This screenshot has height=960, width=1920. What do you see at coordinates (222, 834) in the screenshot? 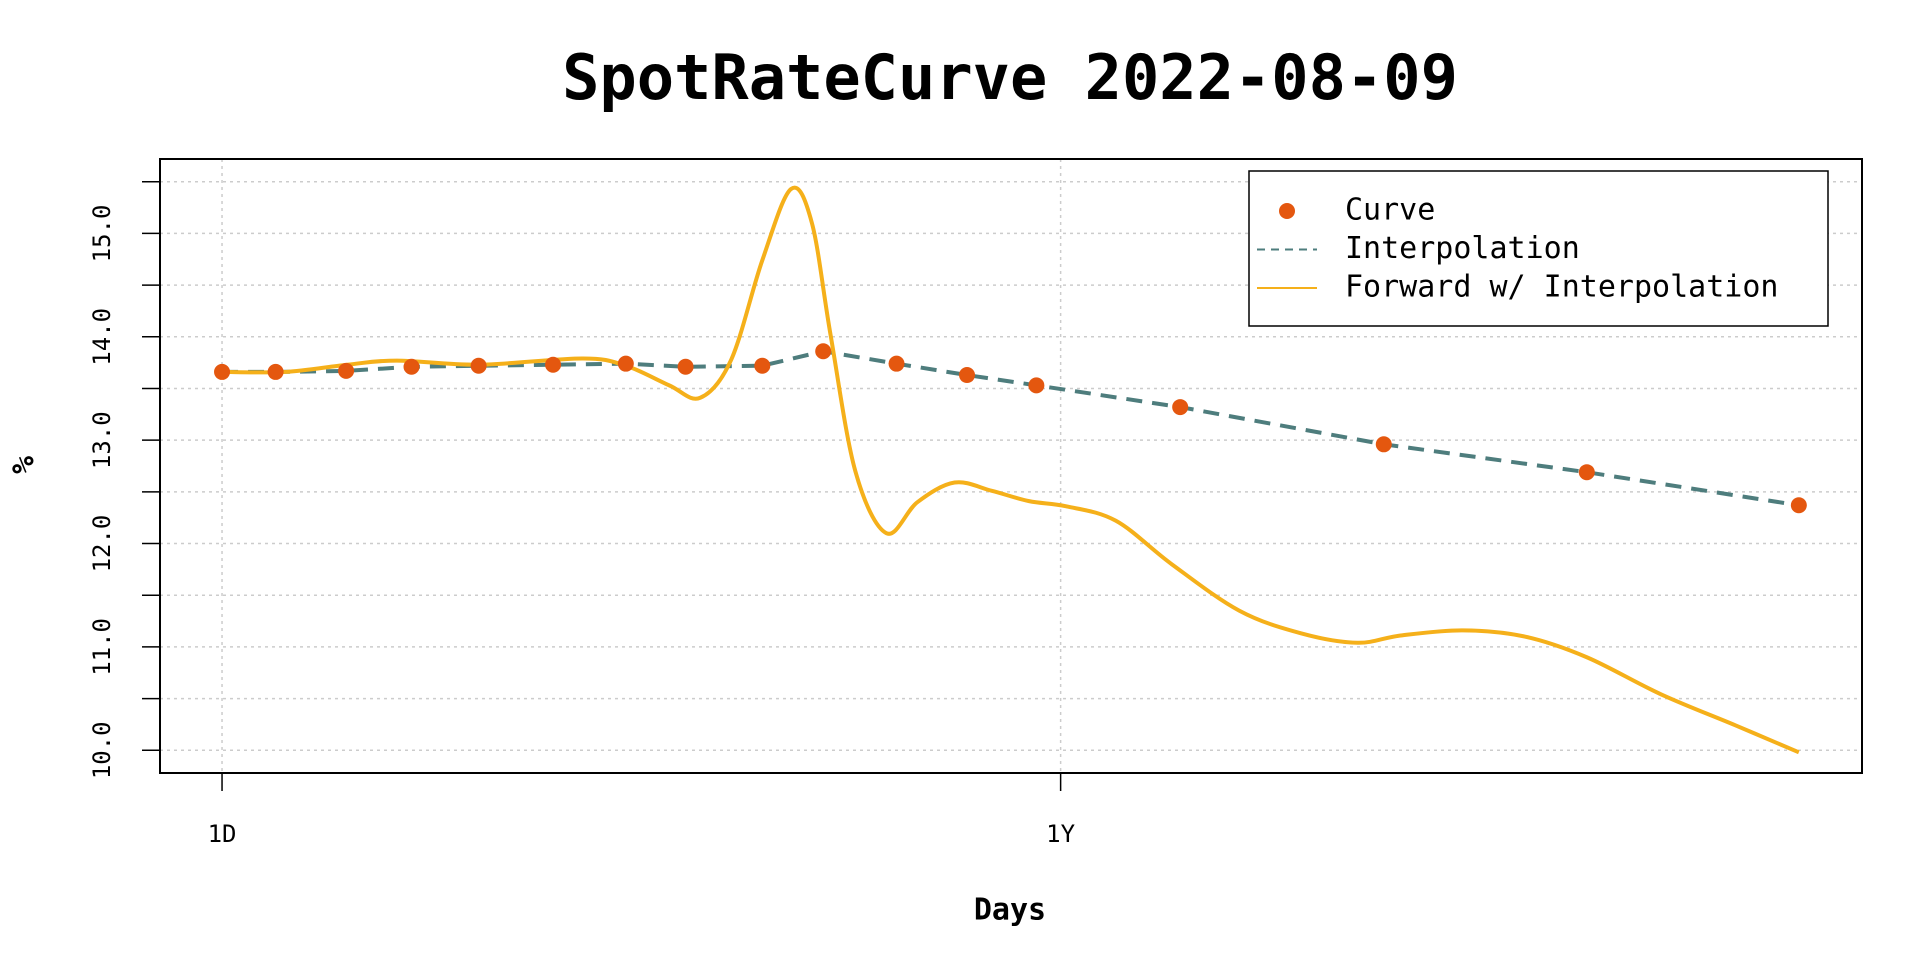
I see `x-tick-label: 1D` at bounding box center [222, 834].